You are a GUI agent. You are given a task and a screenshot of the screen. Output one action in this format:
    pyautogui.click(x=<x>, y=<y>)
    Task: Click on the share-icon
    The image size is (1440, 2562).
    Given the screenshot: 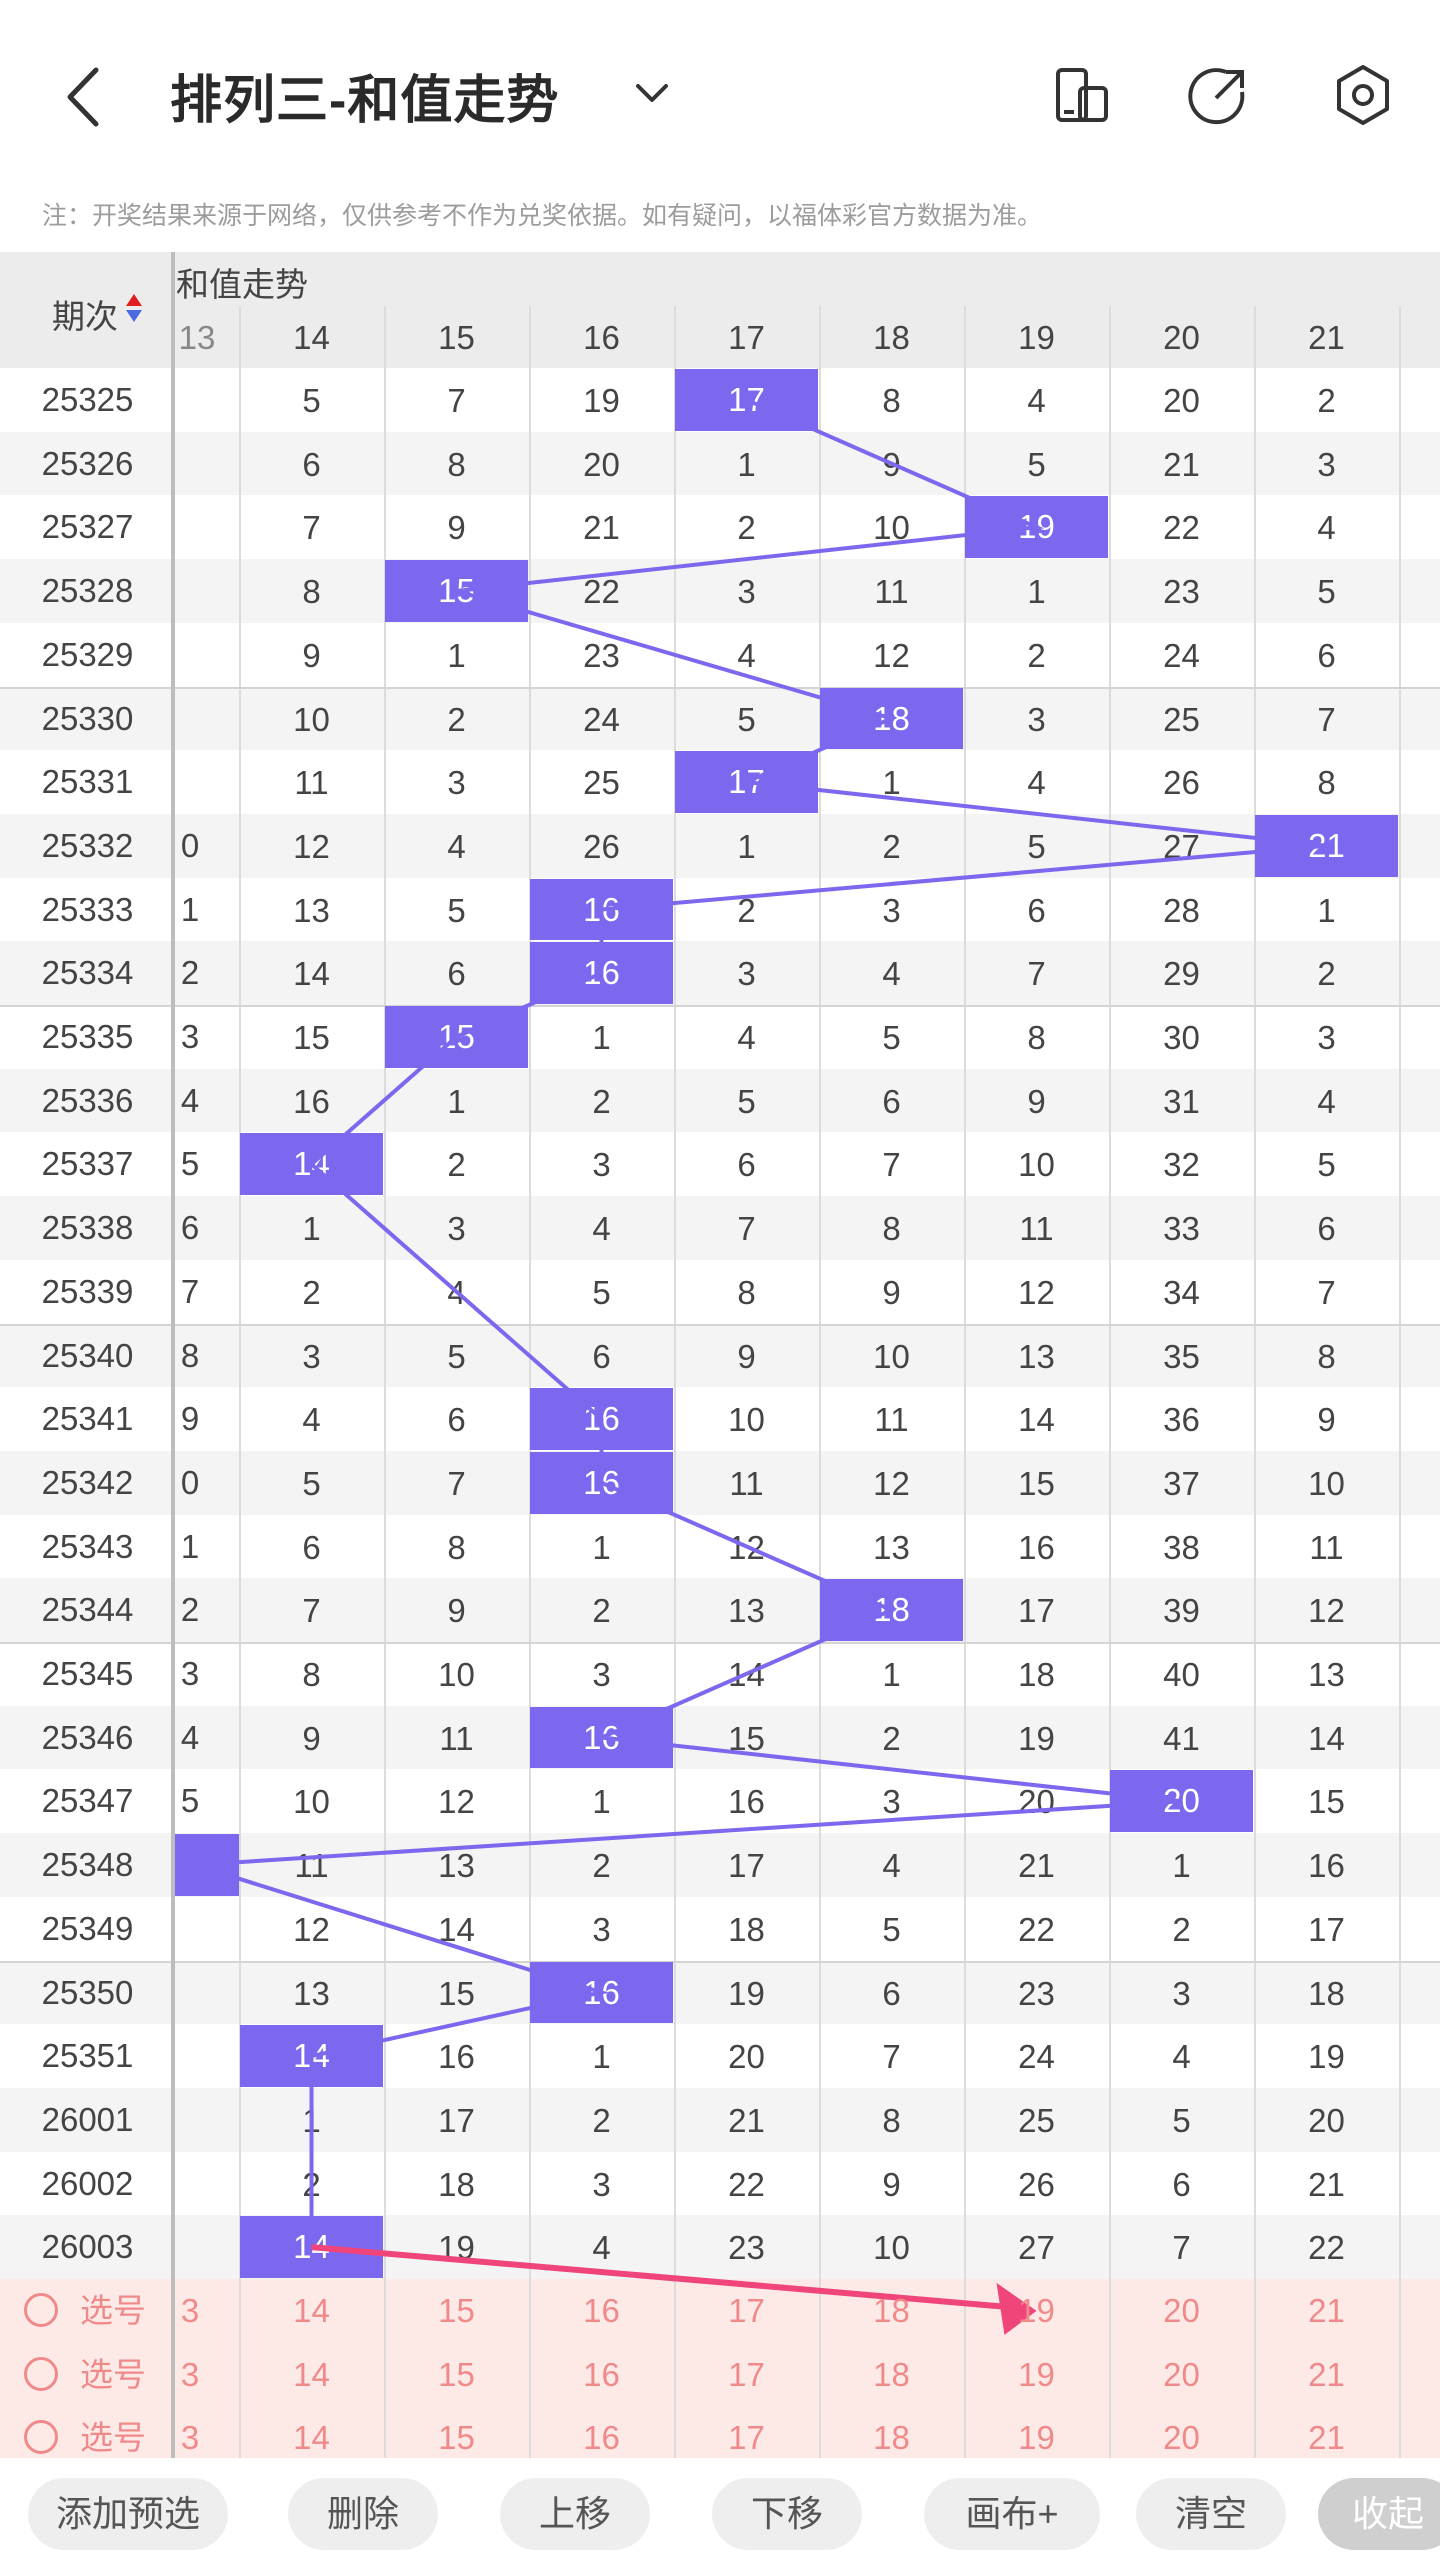 What is the action you would take?
    pyautogui.click(x=1218, y=96)
    